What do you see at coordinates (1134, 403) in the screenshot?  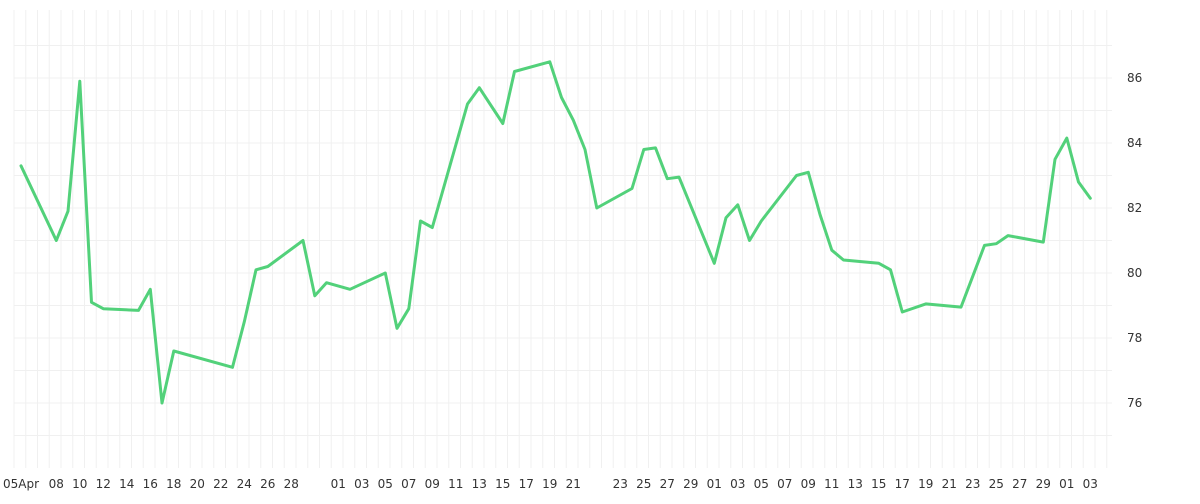 I see `y-tick-label: 76` at bounding box center [1134, 403].